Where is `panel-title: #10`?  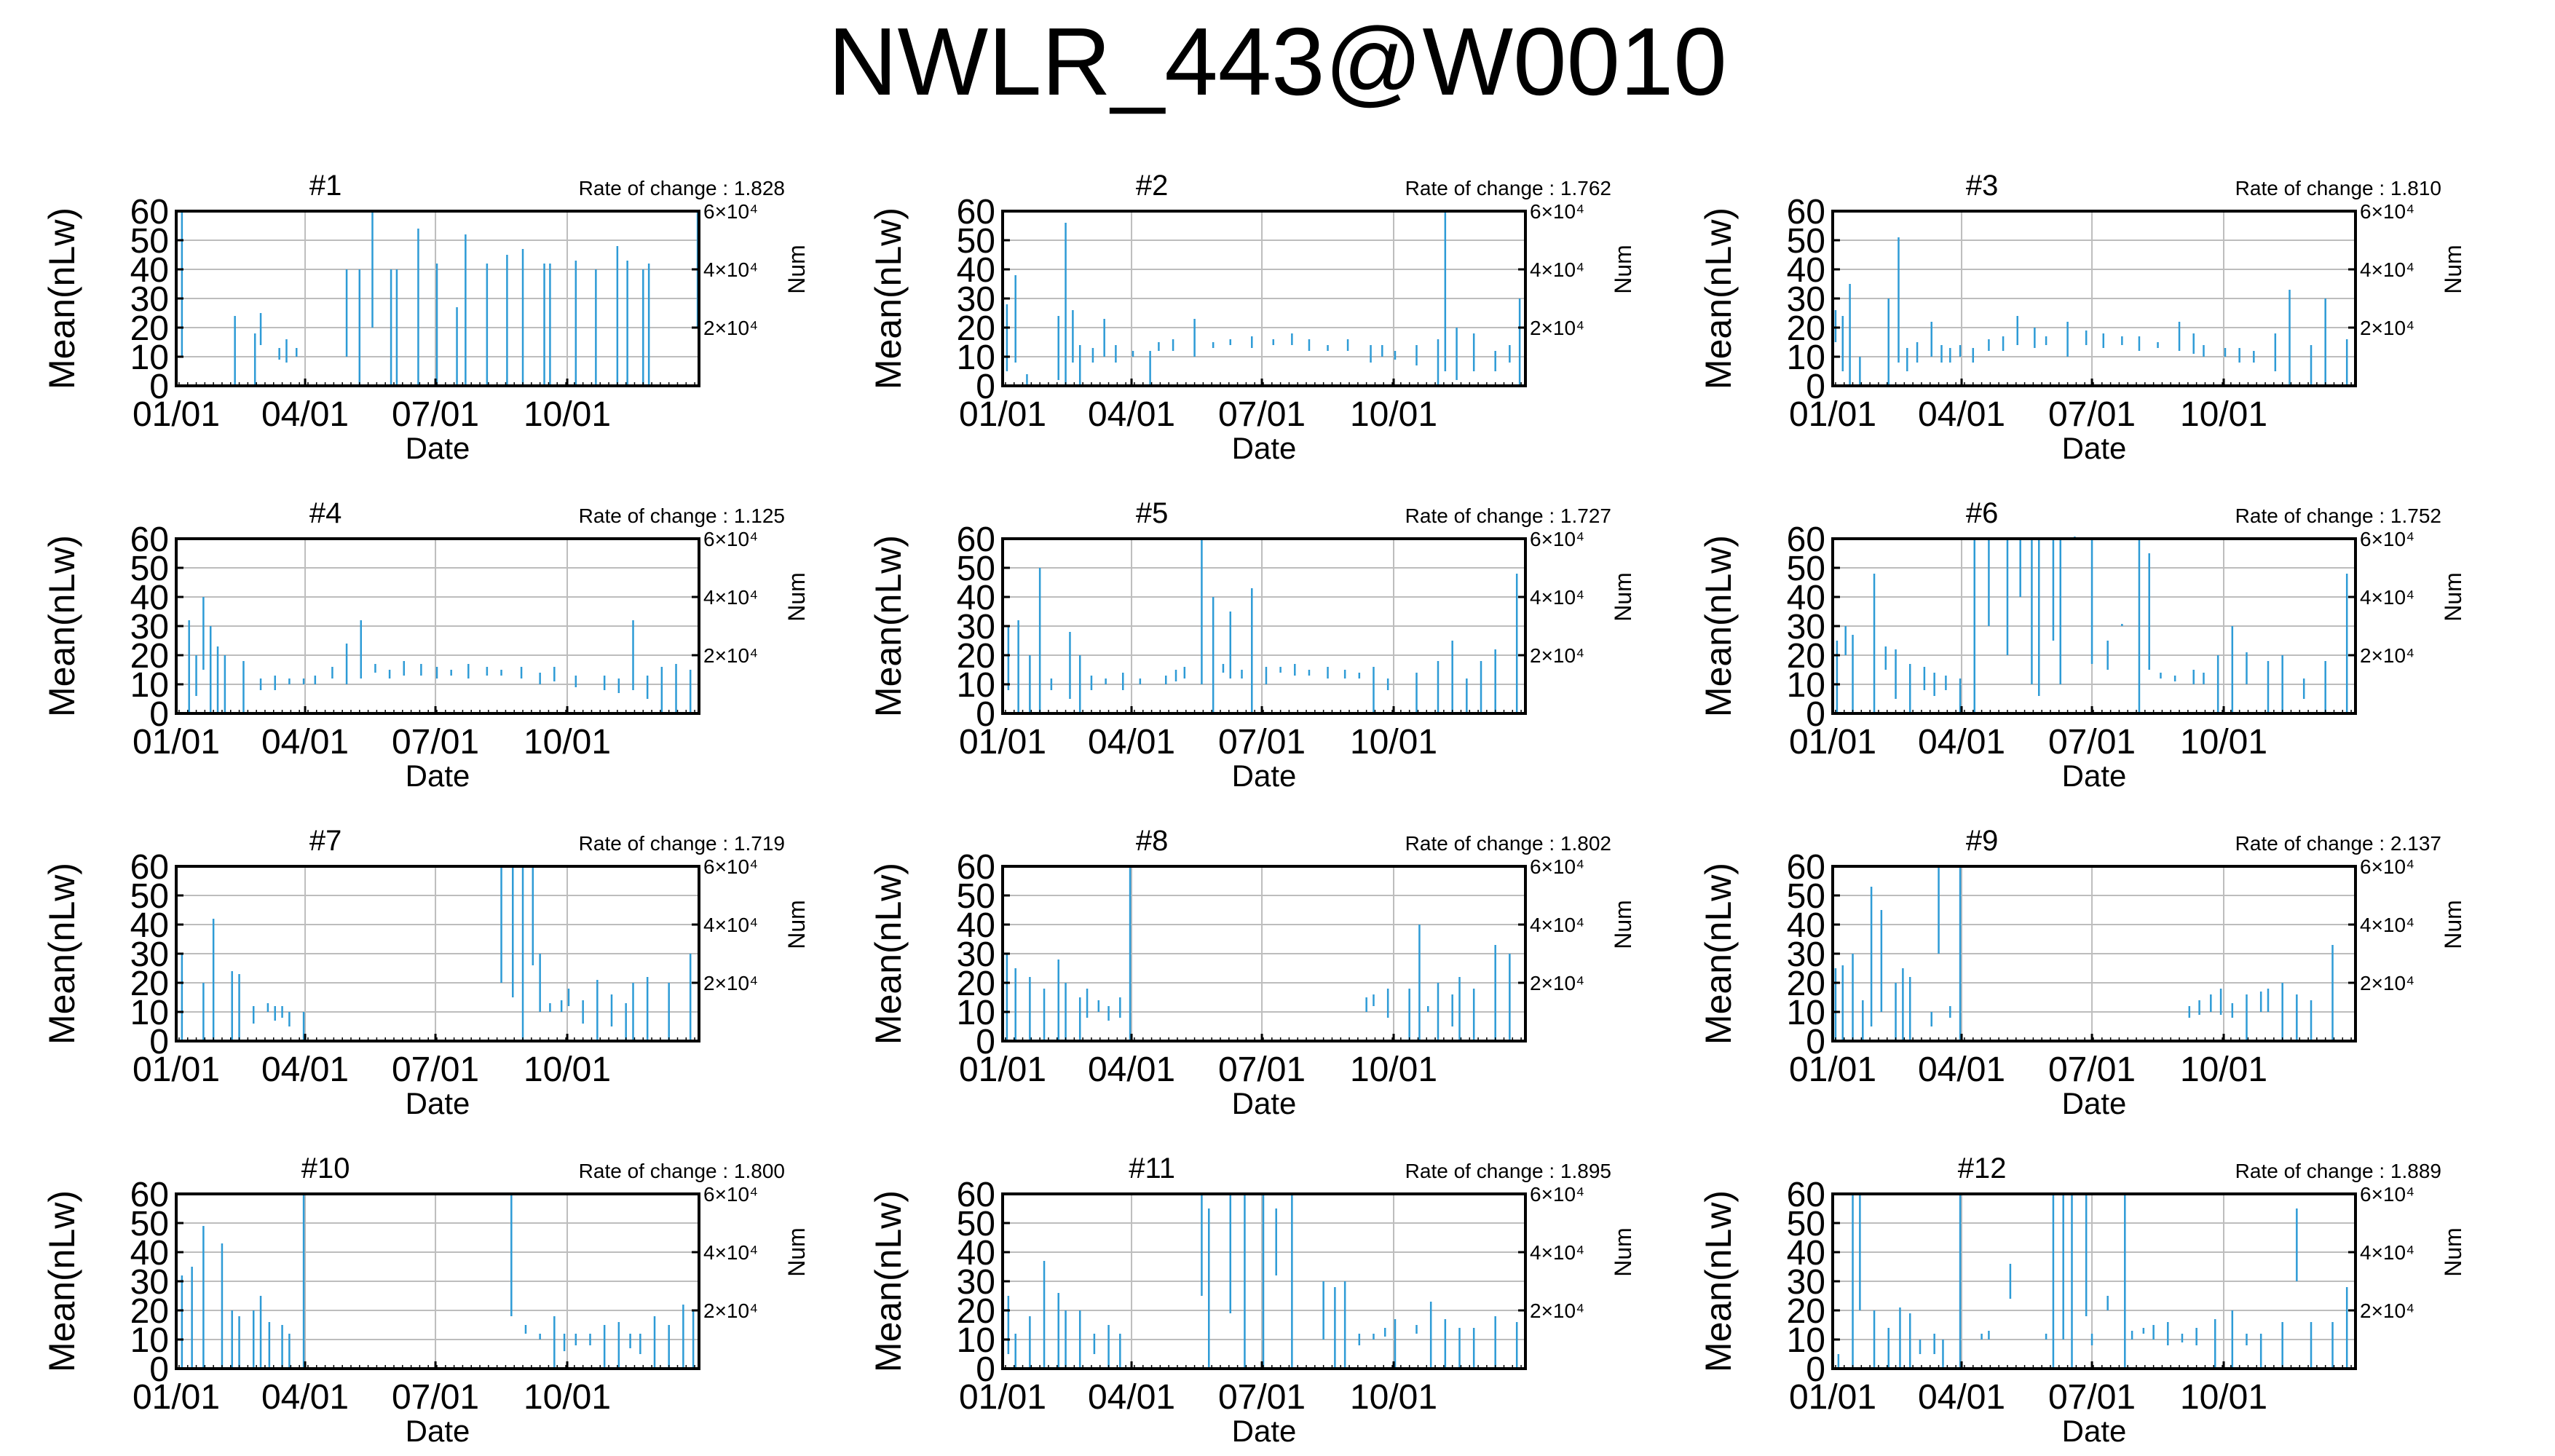 panel-title: #10 is located at coordinates (325, 1168).